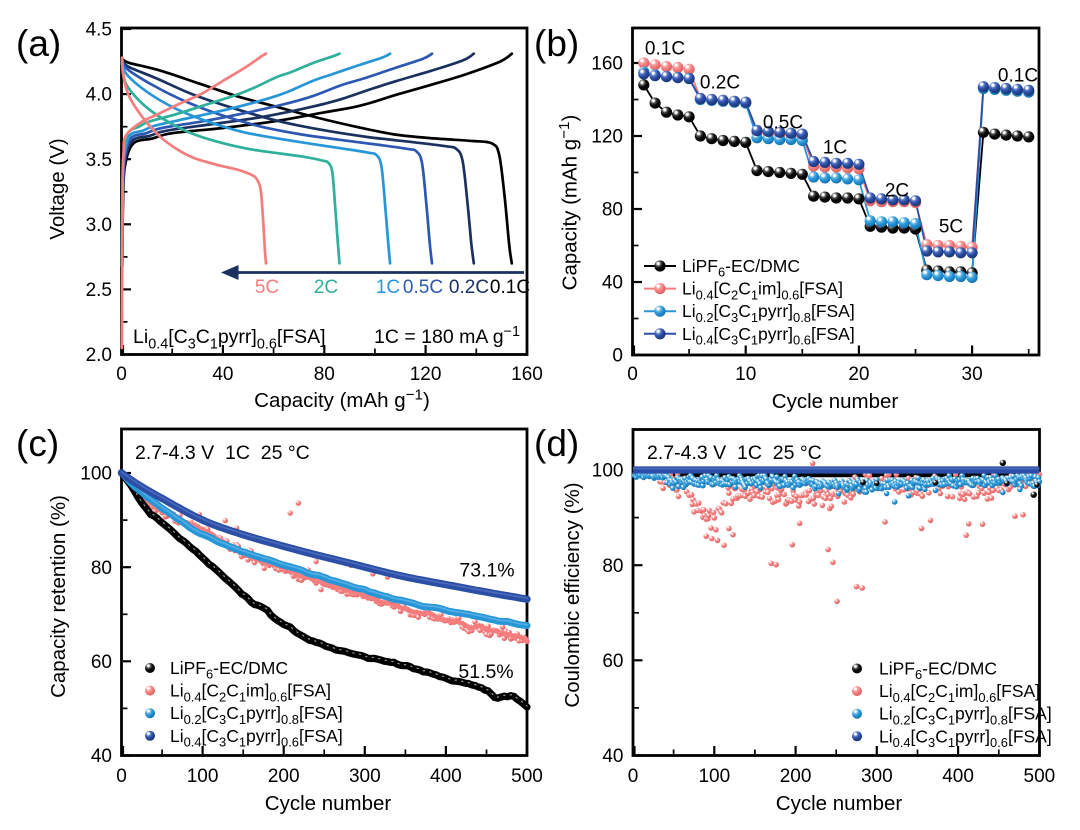 This screenshot has height=830, width=1080. I want to click on svg-text: 73.1%, so click(486, 571).